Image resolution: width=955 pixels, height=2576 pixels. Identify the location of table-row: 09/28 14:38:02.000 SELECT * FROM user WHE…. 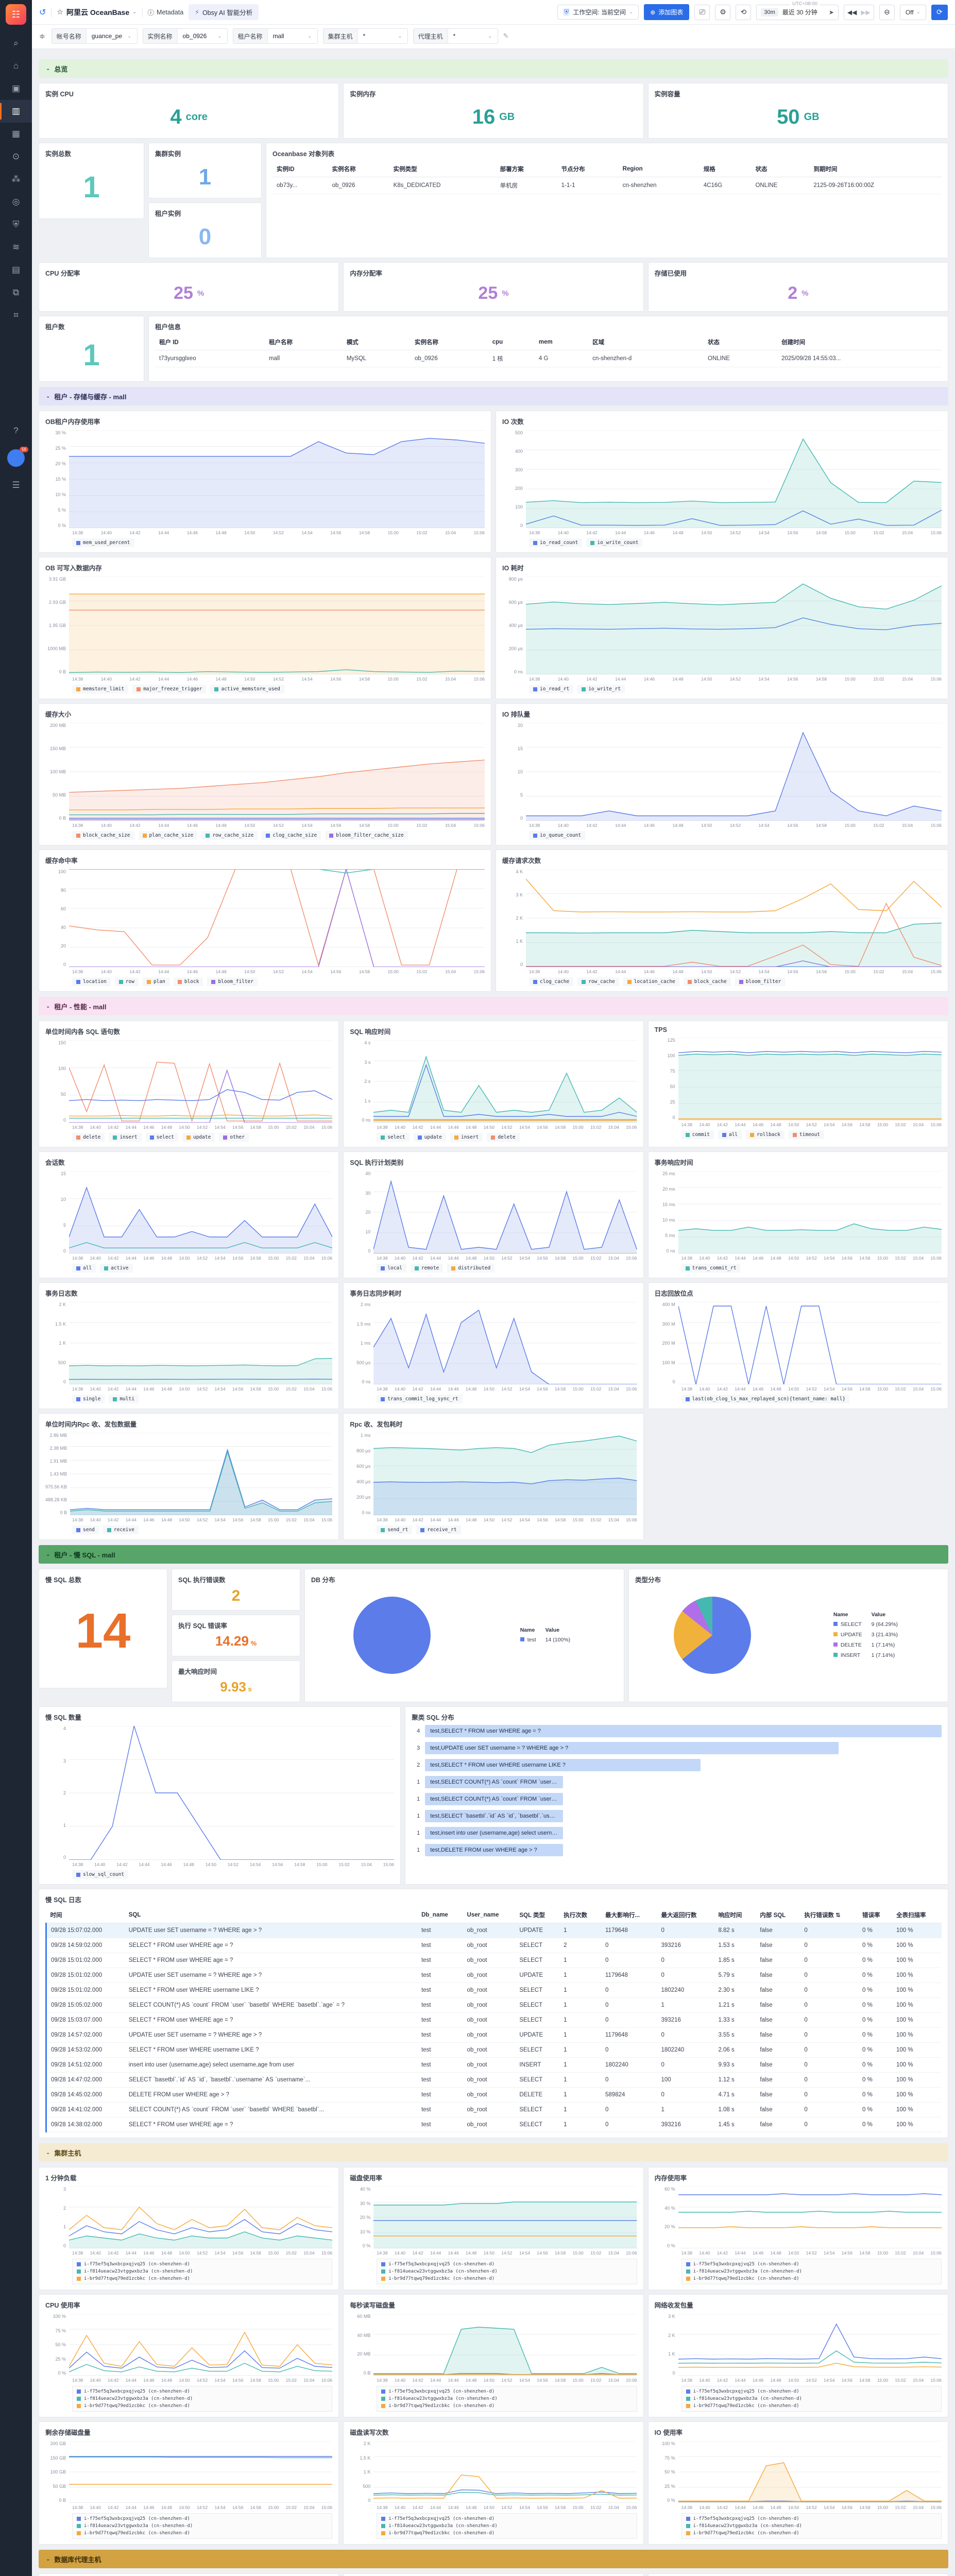
(493, 2124).